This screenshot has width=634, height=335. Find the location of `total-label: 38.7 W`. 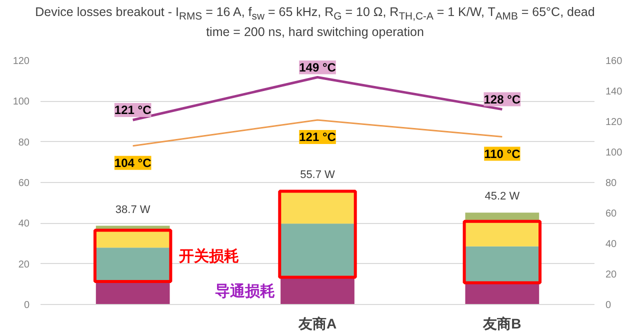

total-label: 38.7 W is located at coordinates (133, 210).